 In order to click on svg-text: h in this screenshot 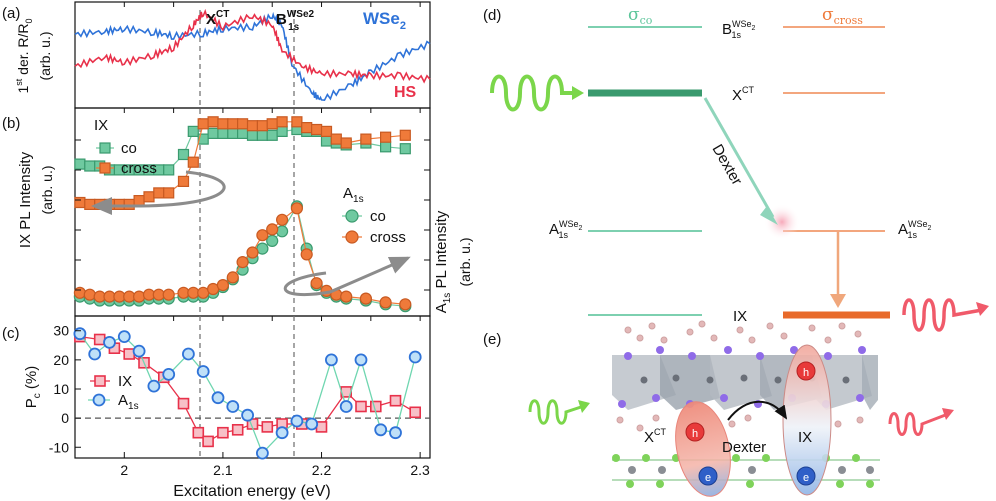, I will do `click(695, 434)`.